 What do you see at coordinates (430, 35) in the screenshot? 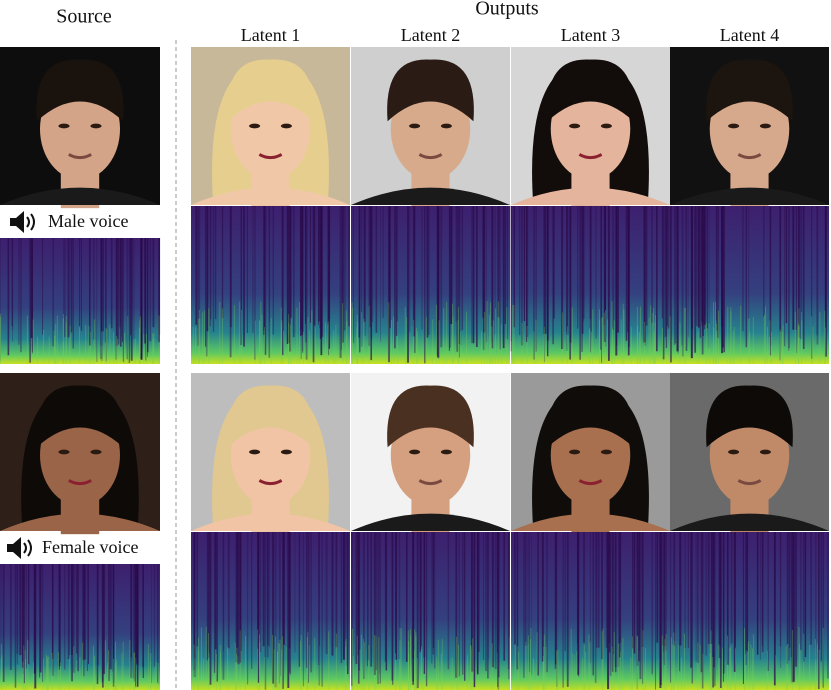
I see `latent-label: Latent 2` at bounding box center [430, 35].